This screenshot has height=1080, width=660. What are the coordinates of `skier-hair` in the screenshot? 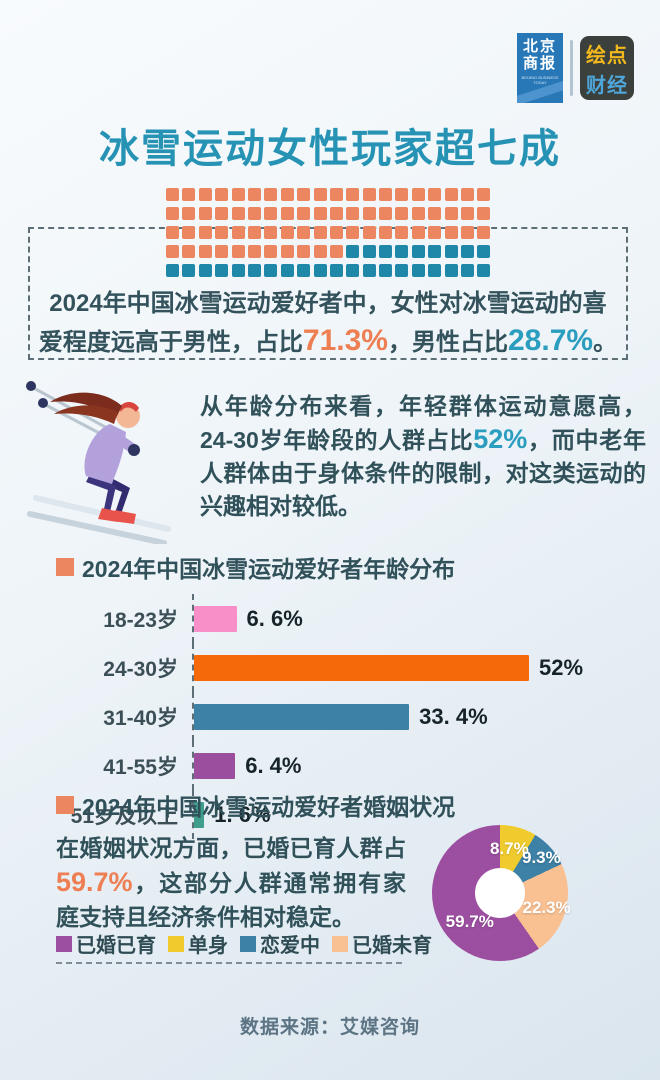 It's located at (86, 414).